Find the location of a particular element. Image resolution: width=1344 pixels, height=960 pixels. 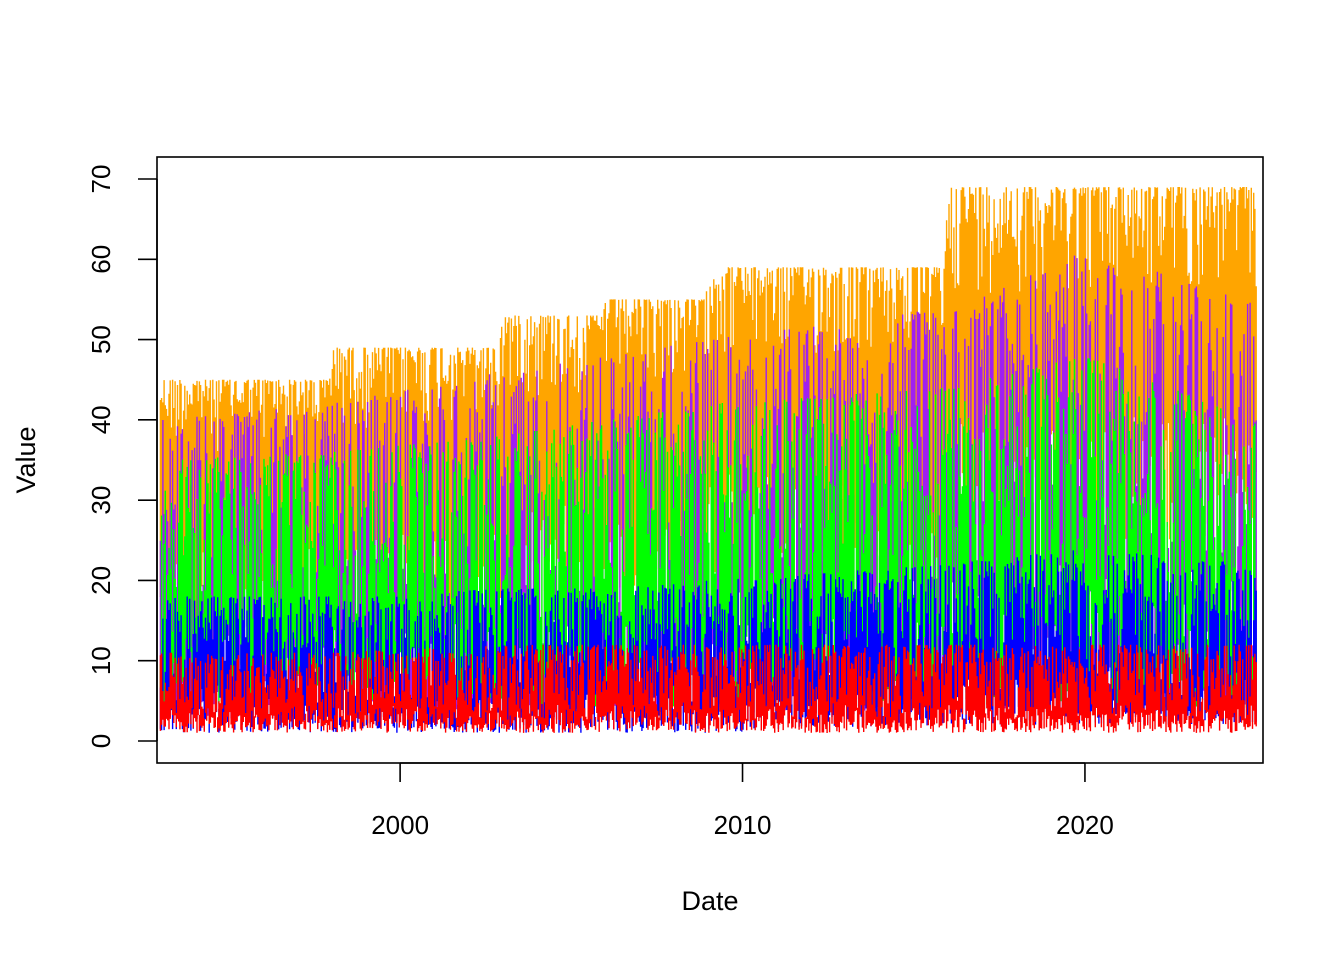

y-tick-label: 50 is located at coordinates (101, 339).